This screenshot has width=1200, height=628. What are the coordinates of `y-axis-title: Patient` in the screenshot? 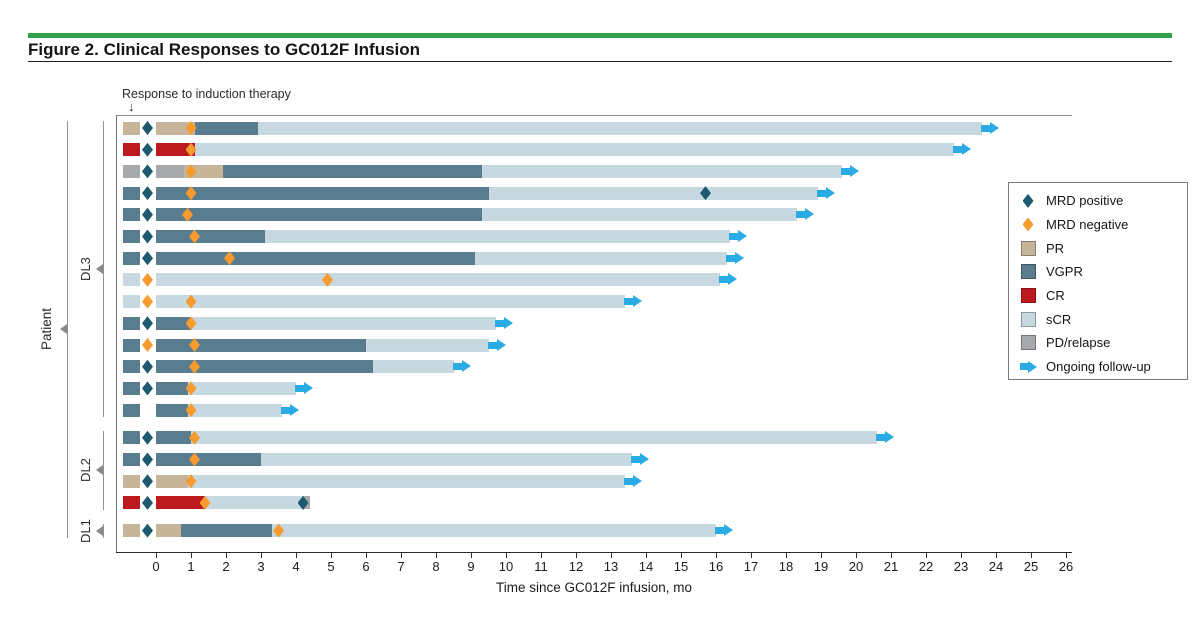 It's located at (46, 329).